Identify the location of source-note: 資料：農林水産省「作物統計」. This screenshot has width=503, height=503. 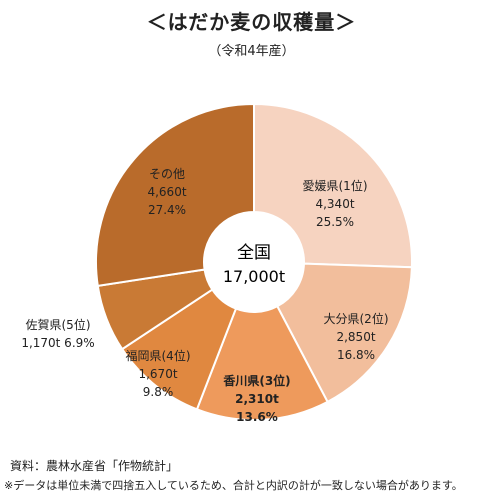
(94, 466).